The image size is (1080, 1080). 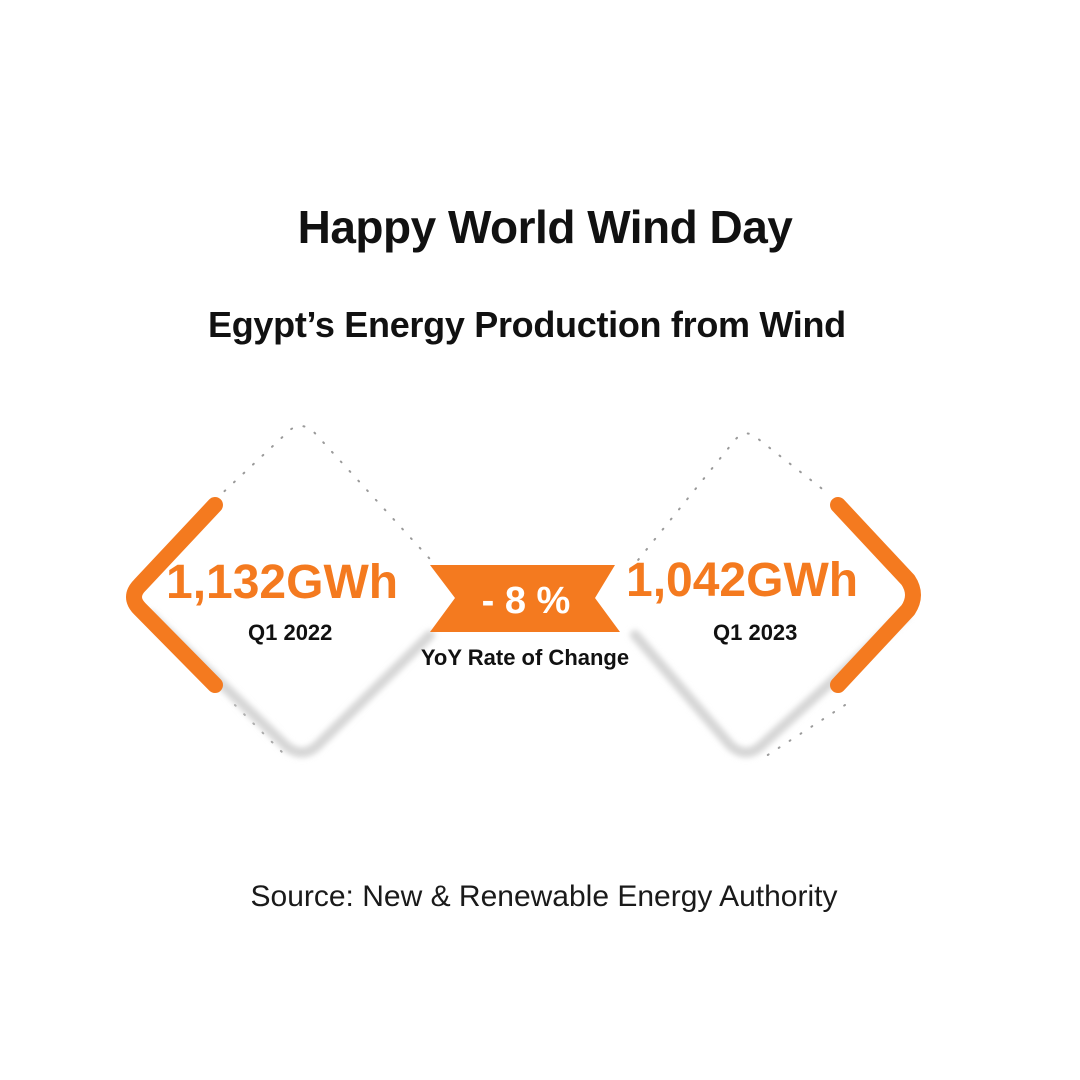 I want to click on page-title: Happy World Wind Day, so click(x=545, y=227).